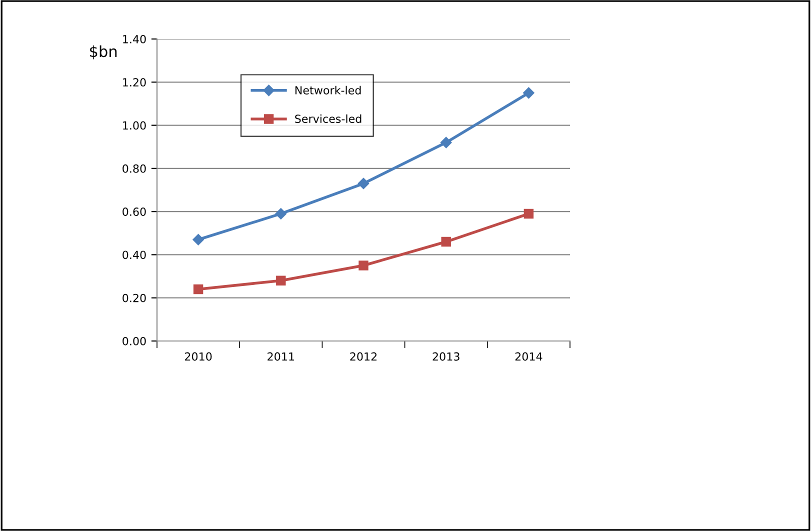 This screenshot has width=811, height=531. Describe the element at coordinates (134, 125) in the screenshot. I see `y-tick-label: 1.00` at that location.